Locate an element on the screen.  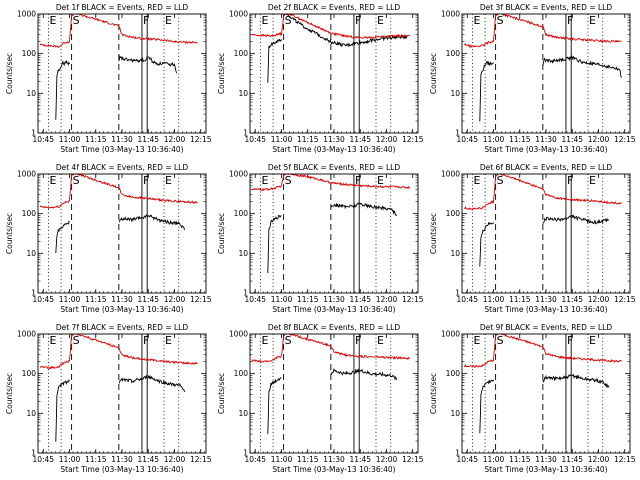
y-tick-label: 1 is located at coordinates (457, 453).